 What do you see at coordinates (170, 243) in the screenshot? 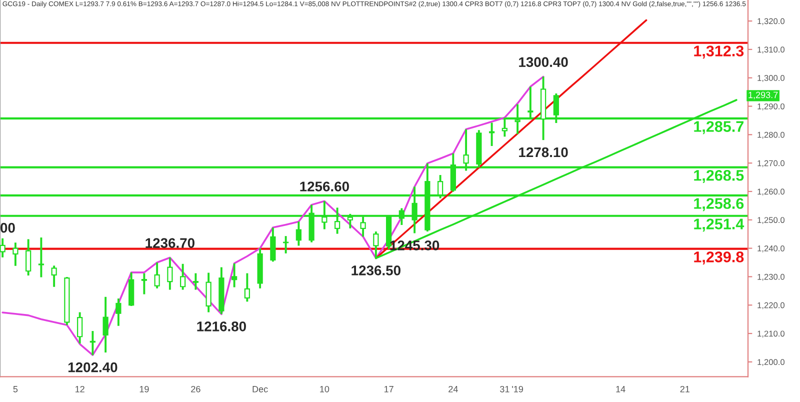
I see `annotation: 1236.70` at bounding box center [170, 243].